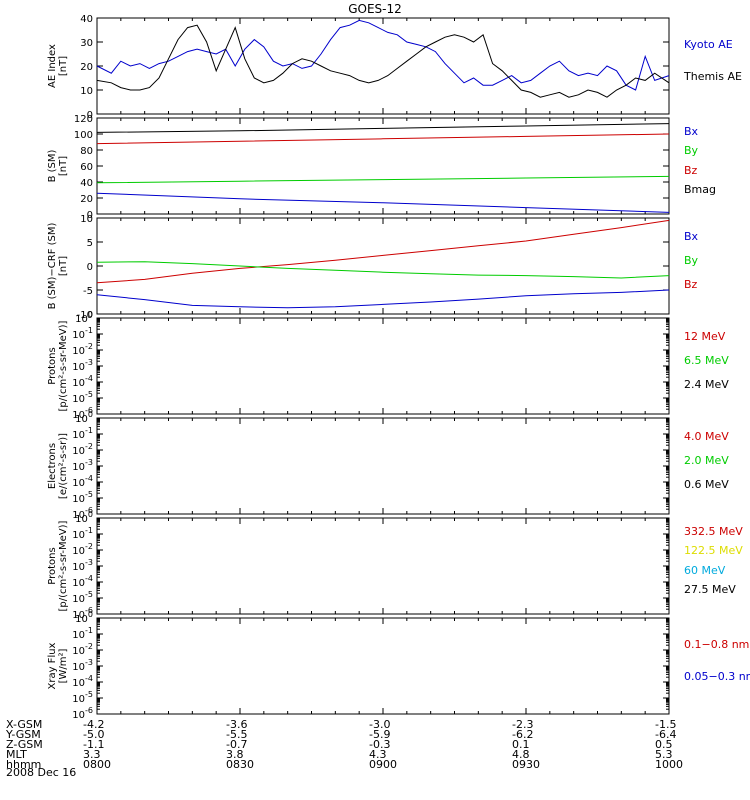  What do you see at coordinates (523, 734) in the screenshot?
I see `ephemeris-value: -6.2` at bounding box center [523, 734].